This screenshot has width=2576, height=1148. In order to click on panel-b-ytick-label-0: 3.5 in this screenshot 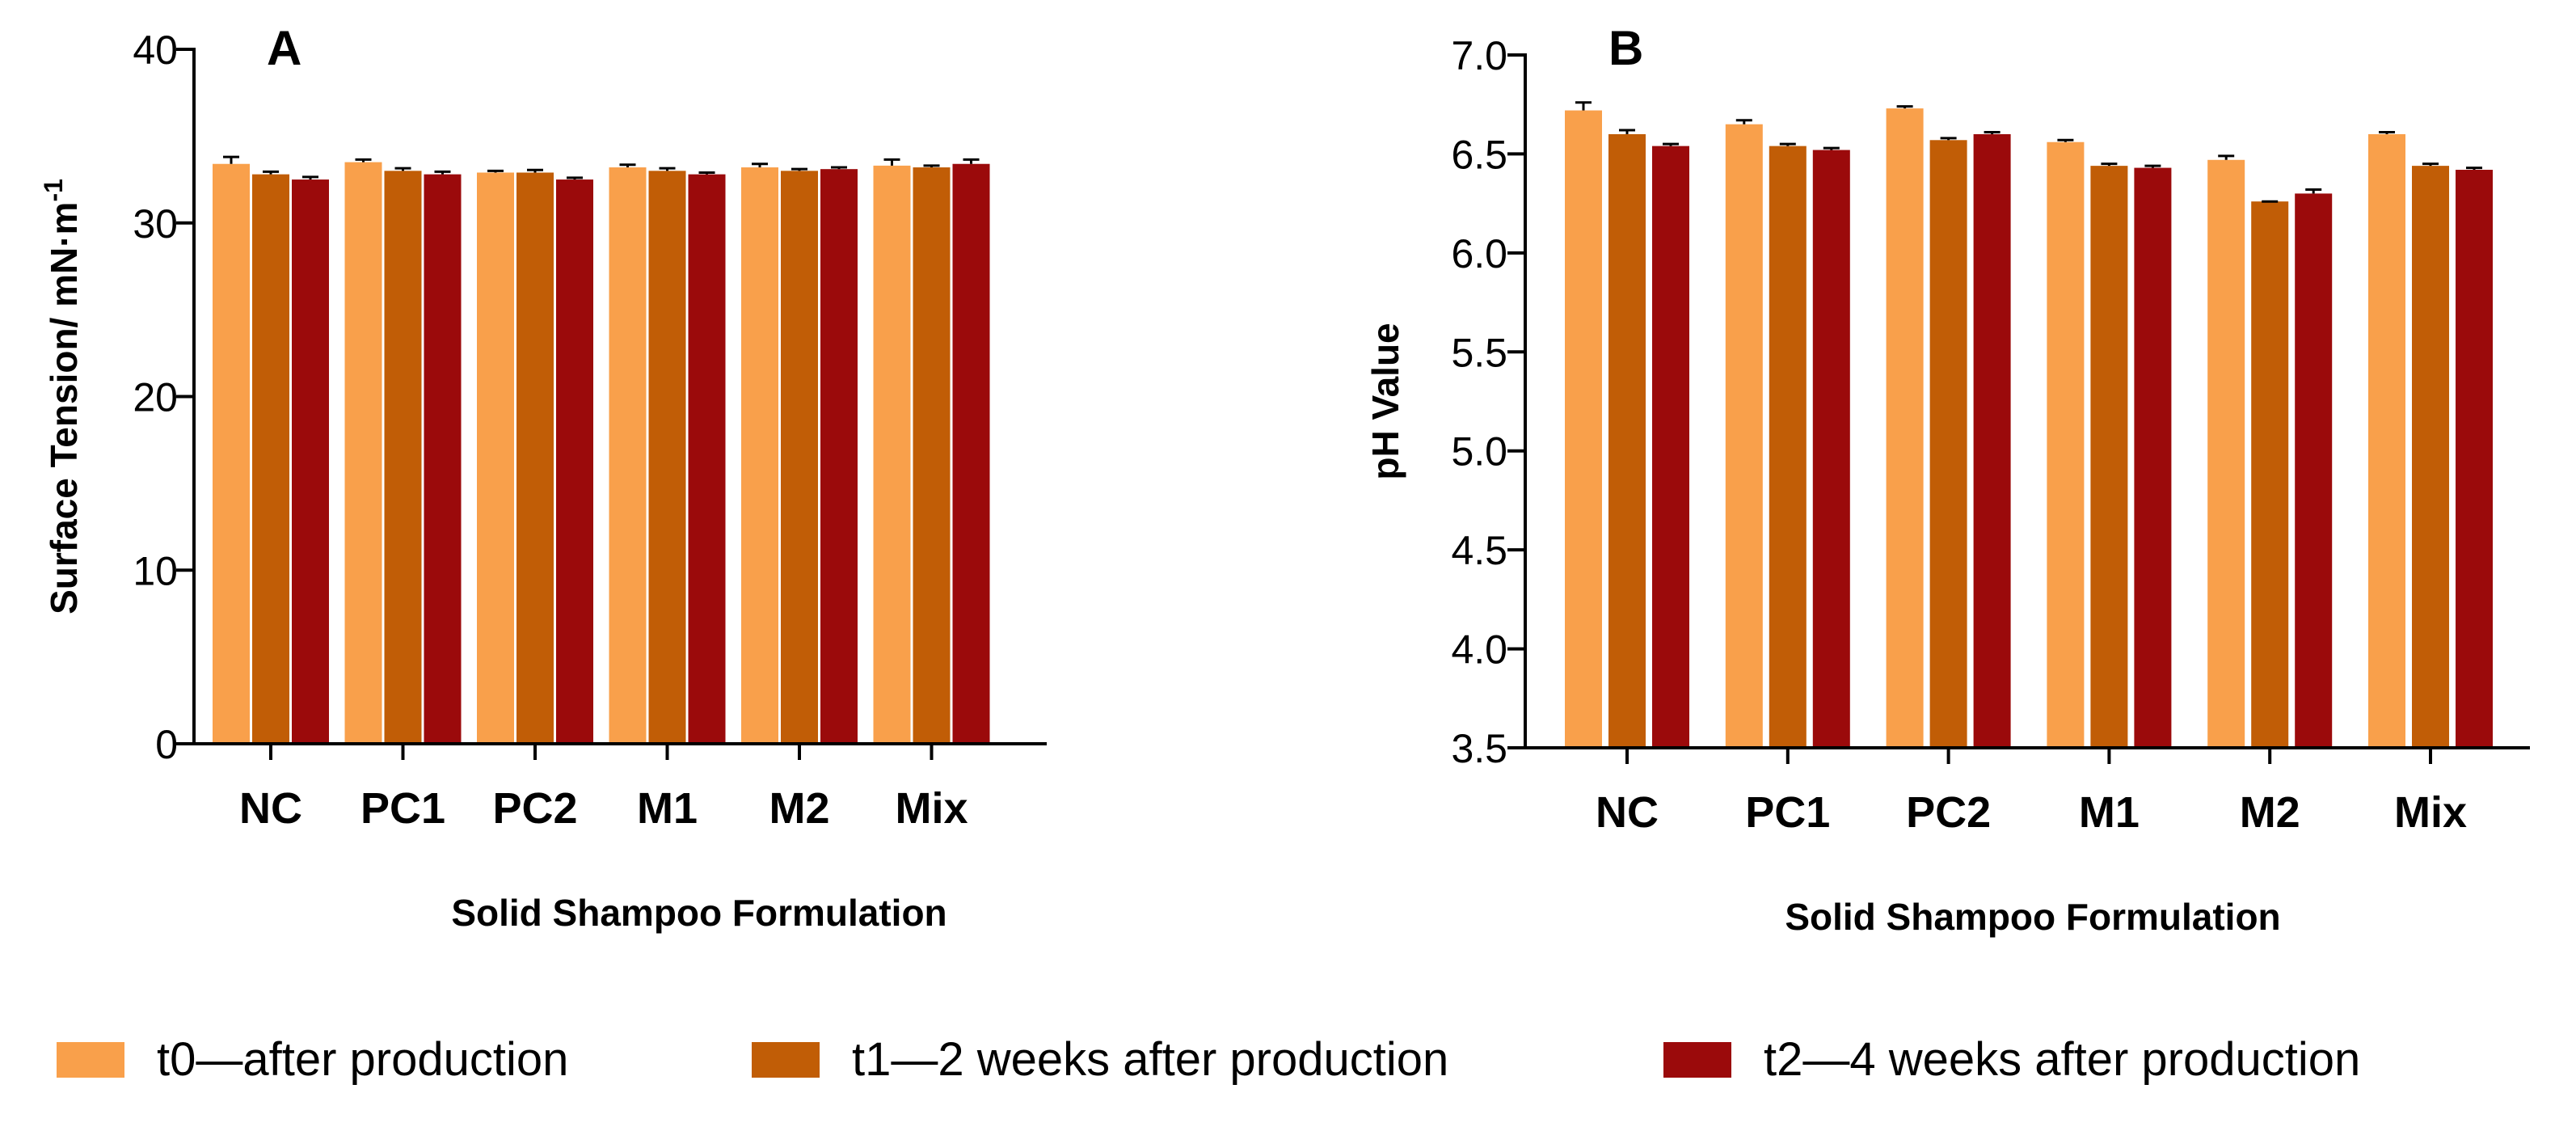, I will do `click(1479, 749)`.